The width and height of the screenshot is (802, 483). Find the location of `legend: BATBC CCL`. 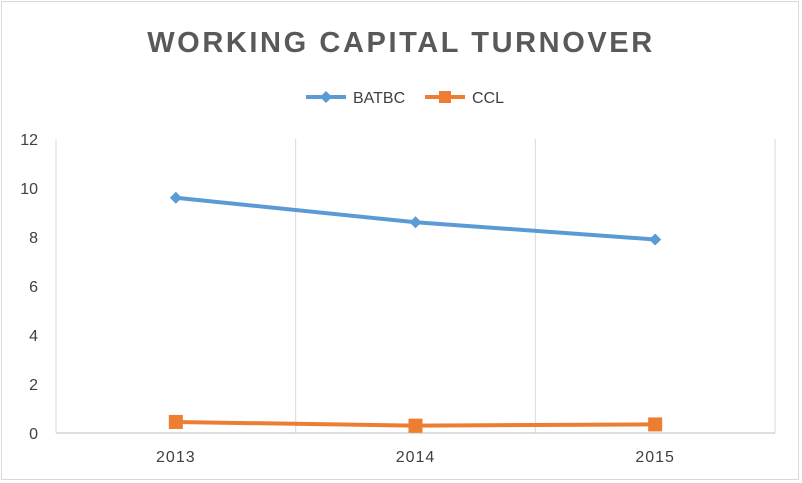

legend: BATBC CCL is located at coordinates (405, 98).